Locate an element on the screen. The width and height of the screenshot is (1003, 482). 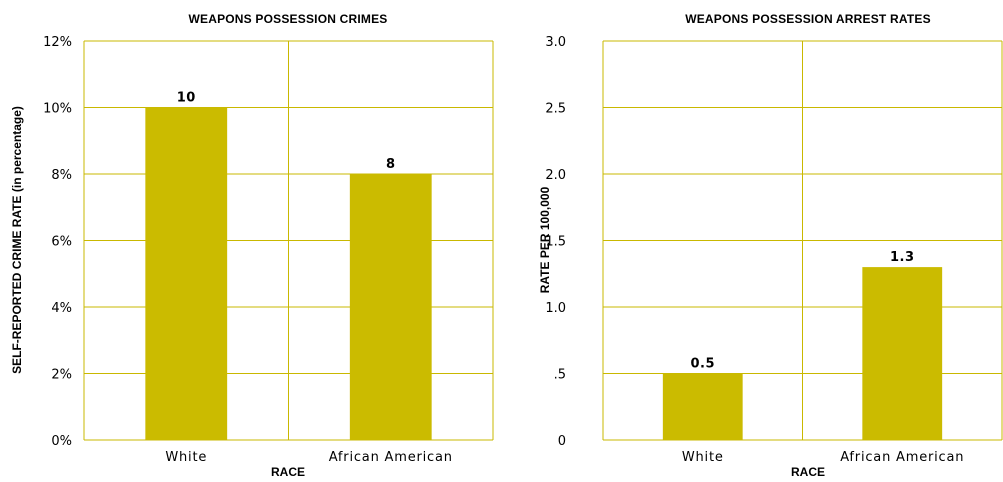
y-tick-labels: 0 .5 1.0 1.5 2.0 2.5 3.0 is located at coordinates (555, 242).